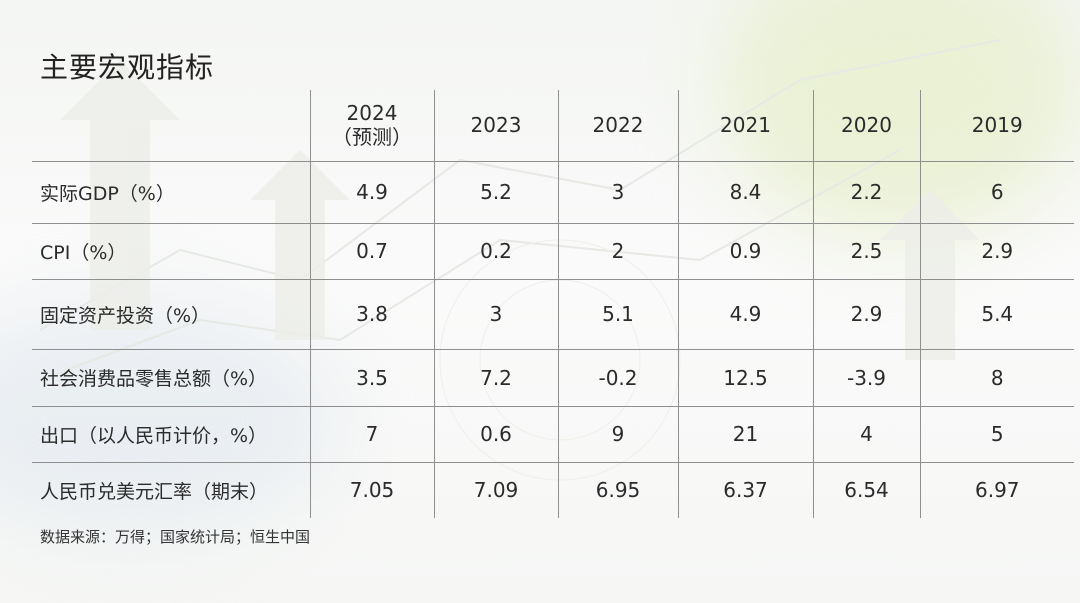 The height and width of the screenshot is (603, 1080). I want to click on row-label: 社会消费品零售总额（%）, so click(171, 378).